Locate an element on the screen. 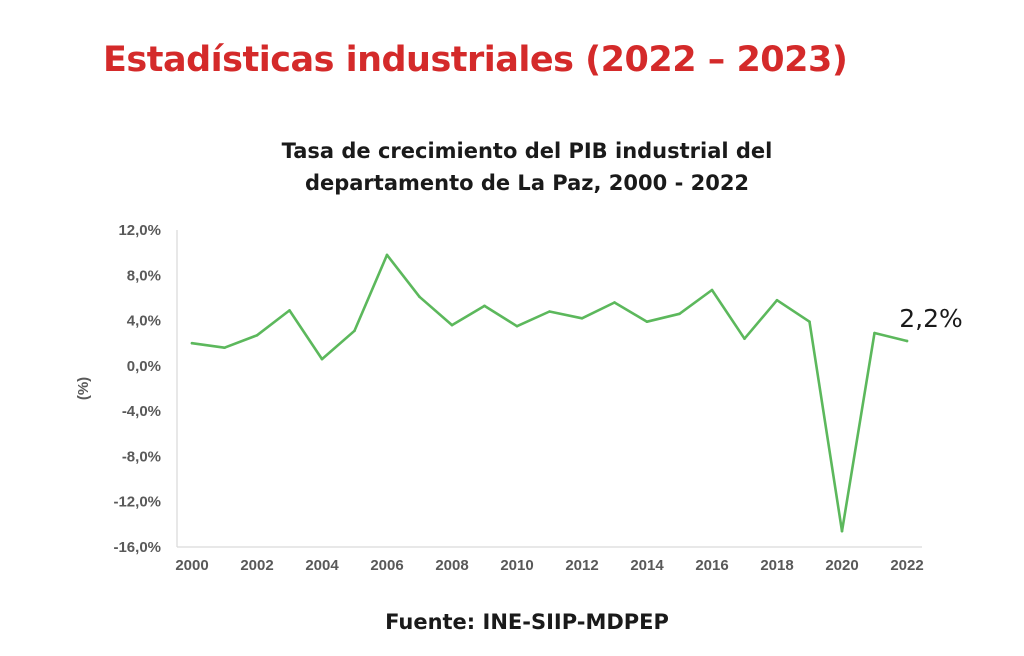 The height and width of the screenshot is (656, 1024). y-tick-label: -4,0% is located at coordinates (141, 411).